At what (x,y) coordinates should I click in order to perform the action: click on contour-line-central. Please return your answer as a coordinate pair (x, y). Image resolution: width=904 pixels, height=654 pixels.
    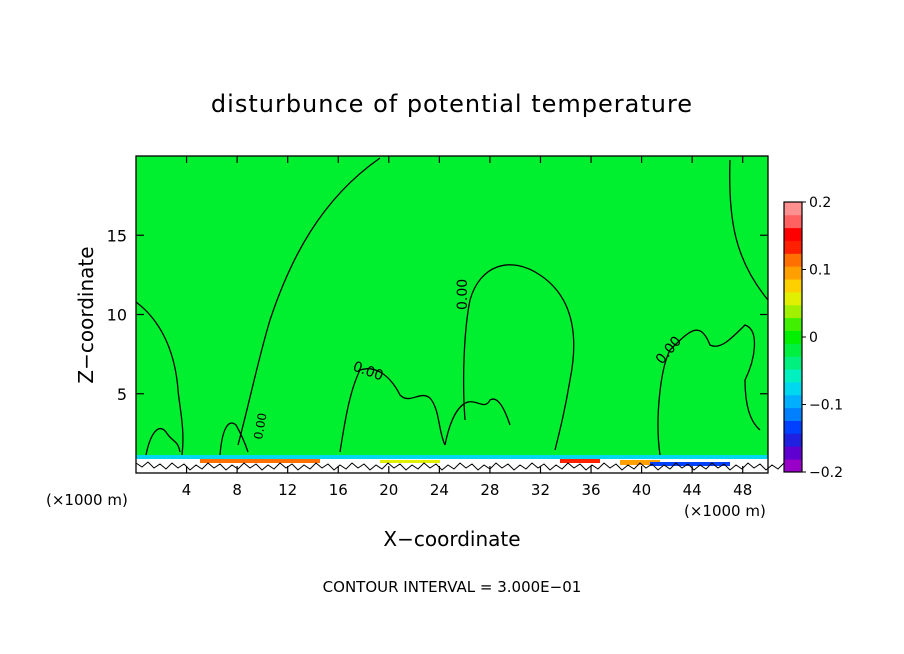
    Looking at the image, I should click on (518, 357).